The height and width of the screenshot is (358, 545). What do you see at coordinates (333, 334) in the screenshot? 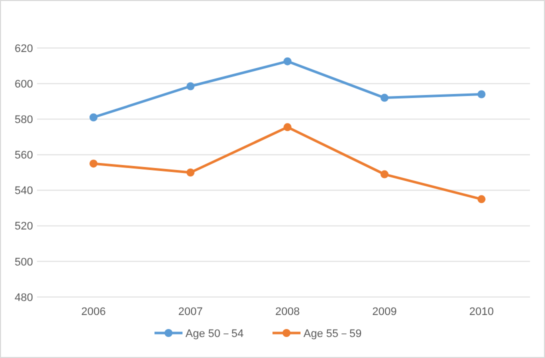
I see `legend-label: Age 55－59` at bounding box center [333, 334].